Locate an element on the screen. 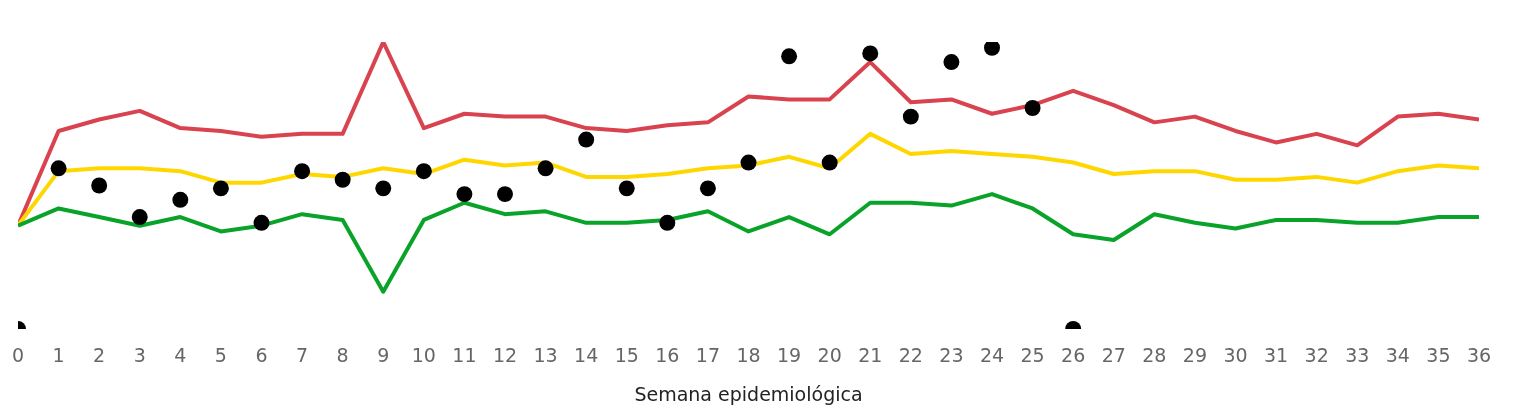 Image resolution: width=1519 pixels, height=418 pixels. x-tick-label: 35 is located at coordinates (1438, 355).